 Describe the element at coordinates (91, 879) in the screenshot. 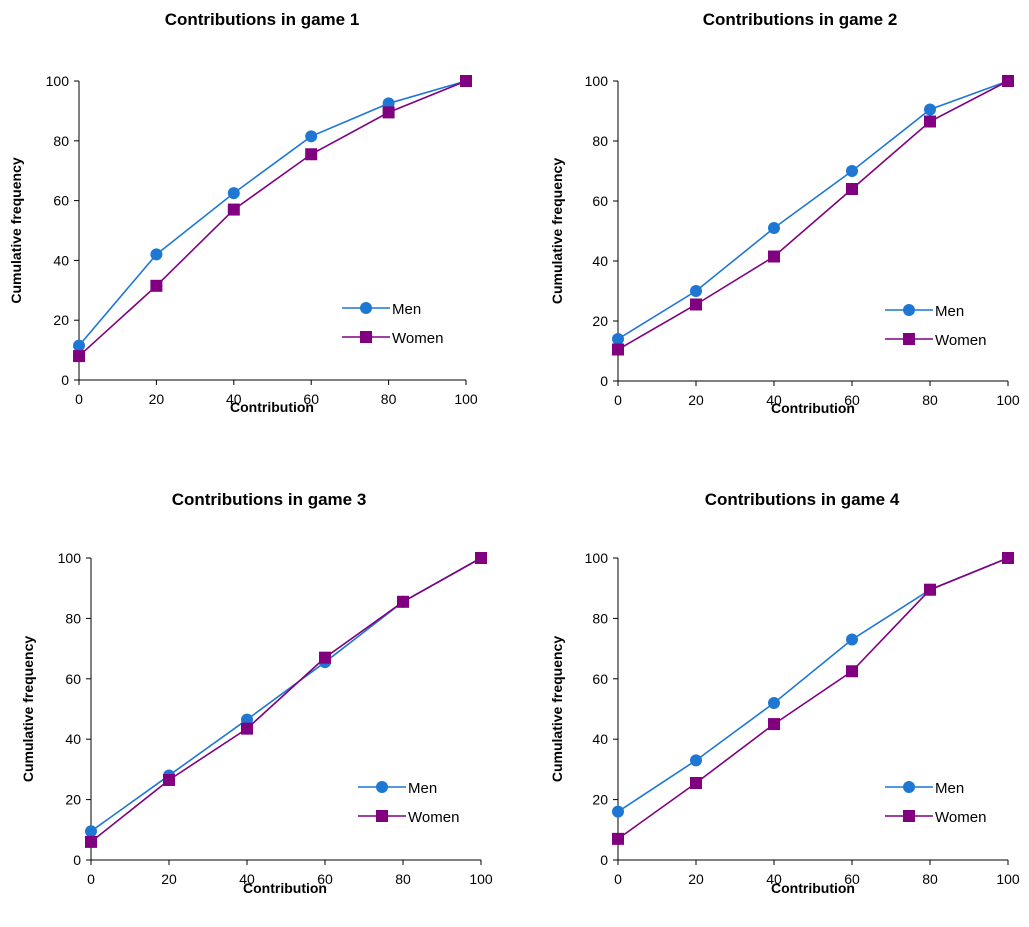

I see `x-tick-label: 0` at that location.